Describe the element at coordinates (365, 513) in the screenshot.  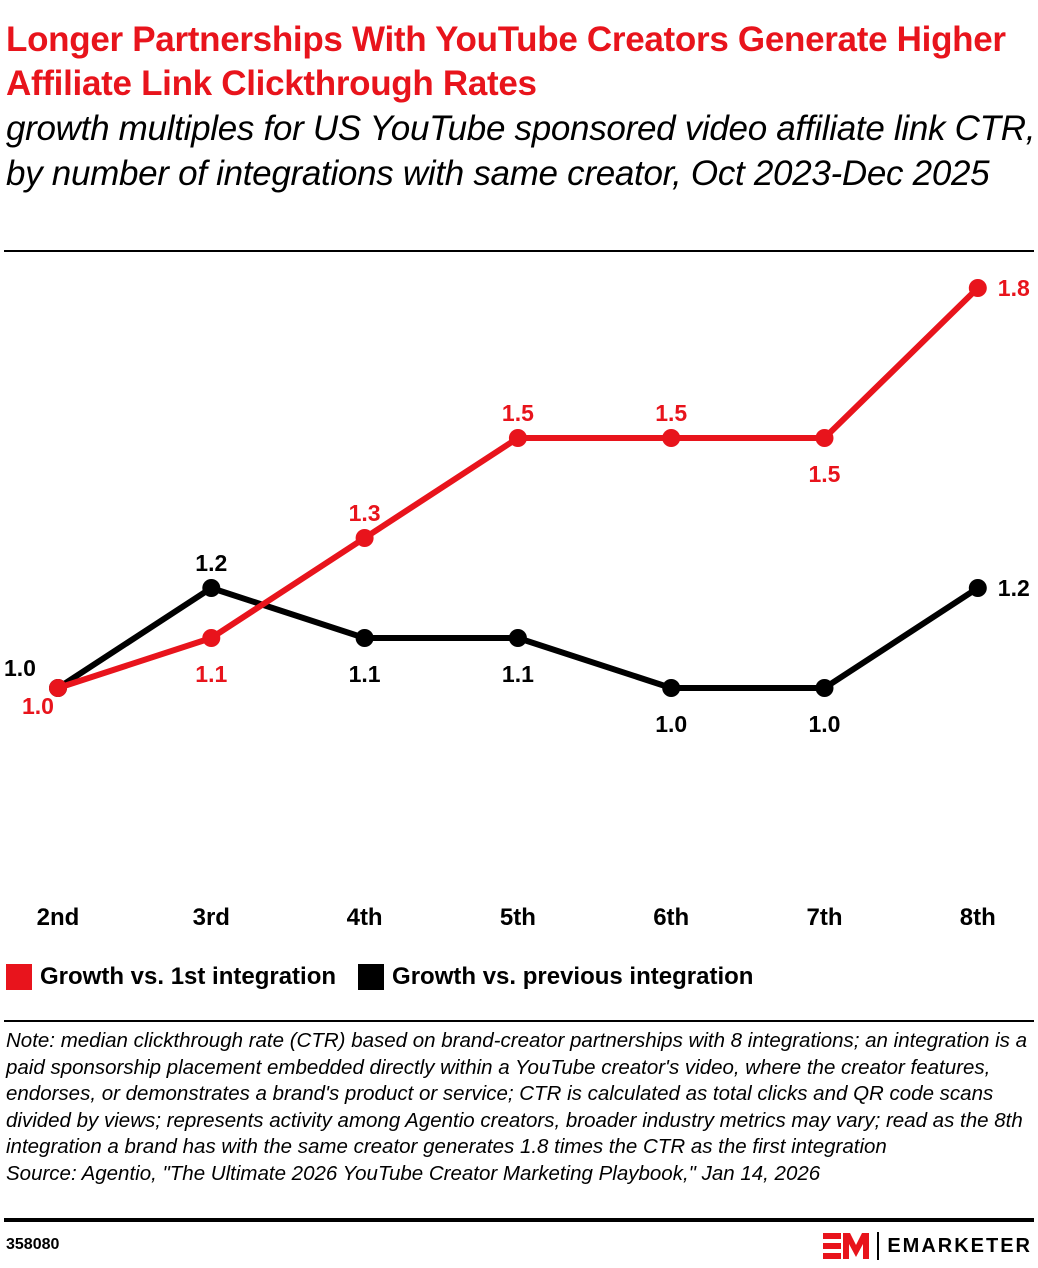
I see `data-label: 1.3` at that location.